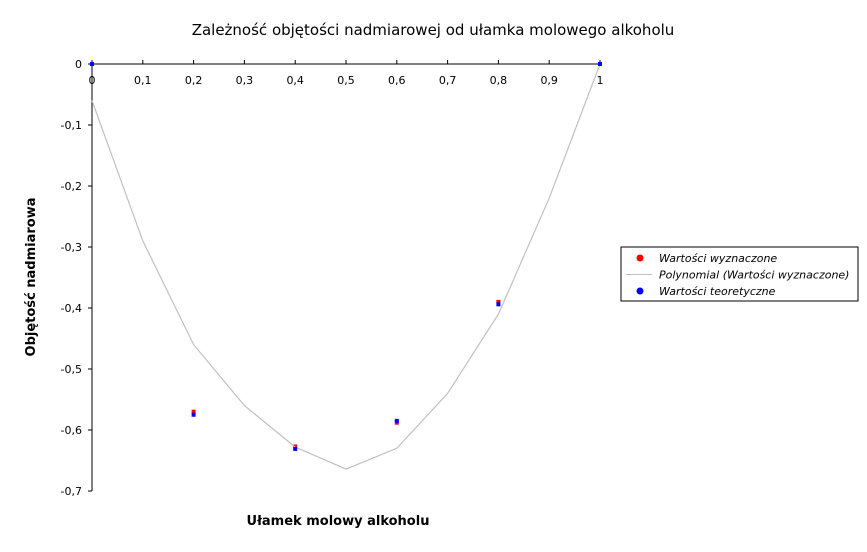 This screenshot has width=867, height=552. I want to click on y-tick-label: -0,6, so click(71, 430).